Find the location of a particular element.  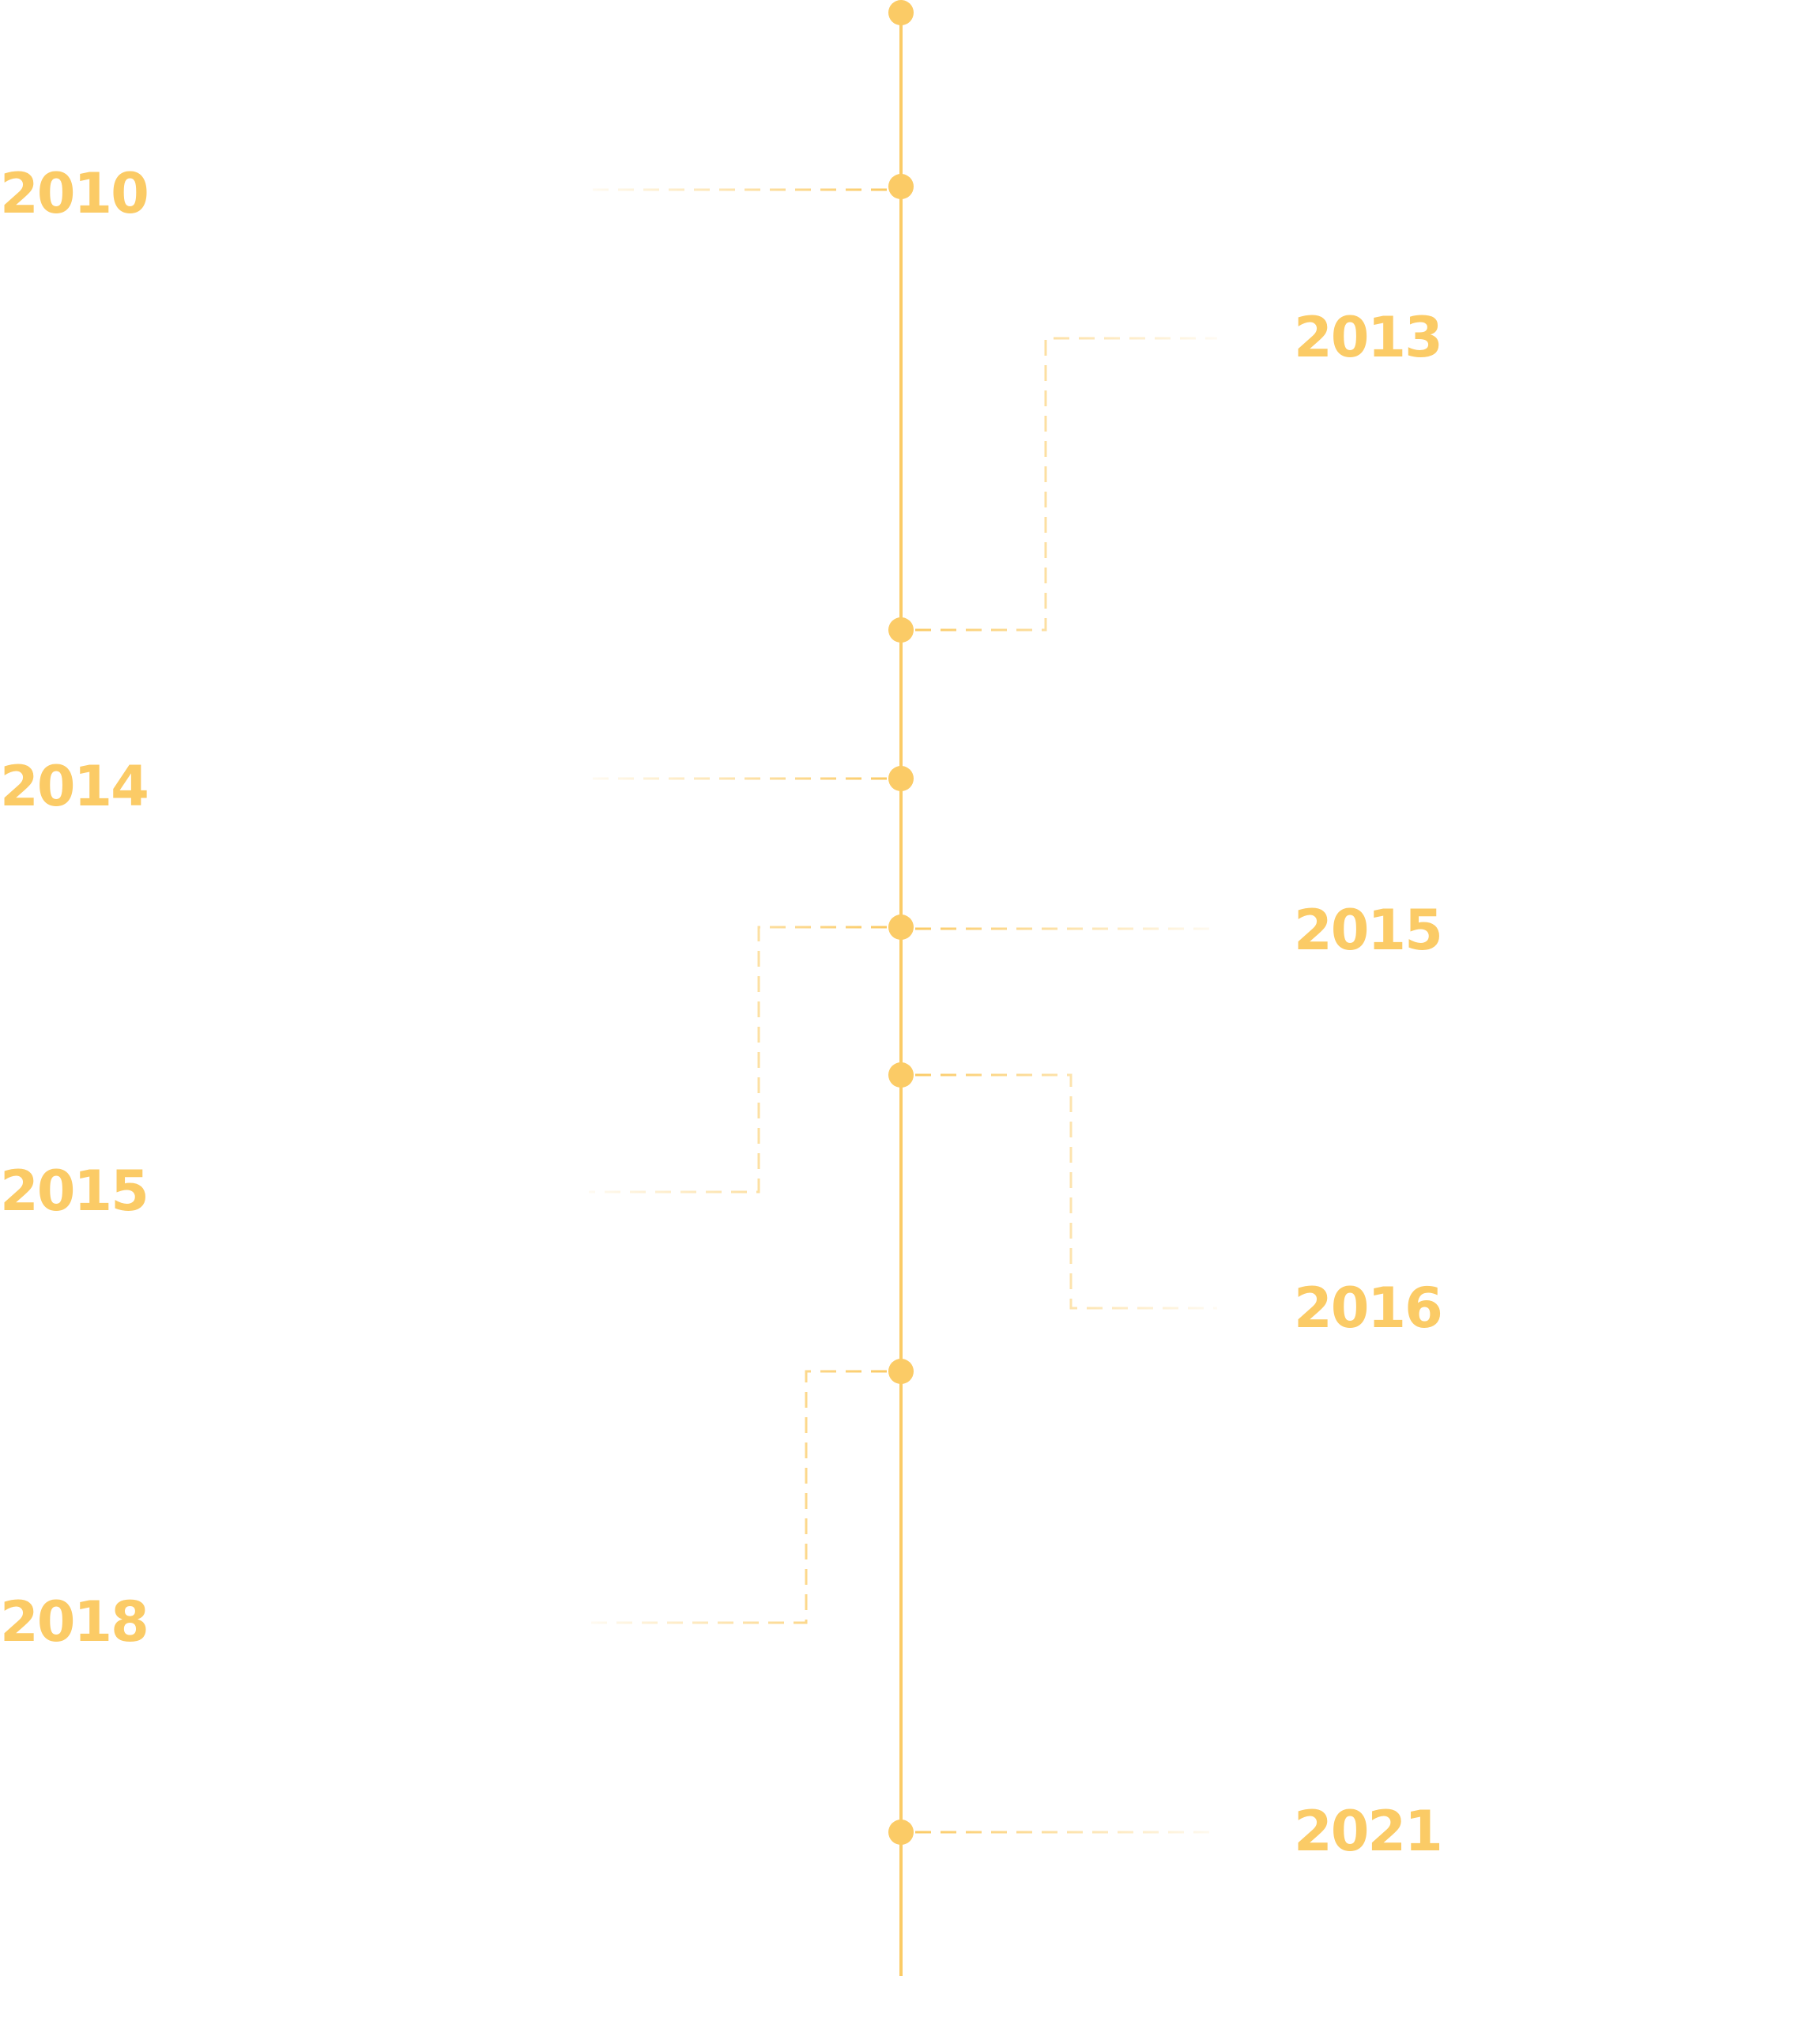

connector-2016 is located at coordinates (1066, 1192).